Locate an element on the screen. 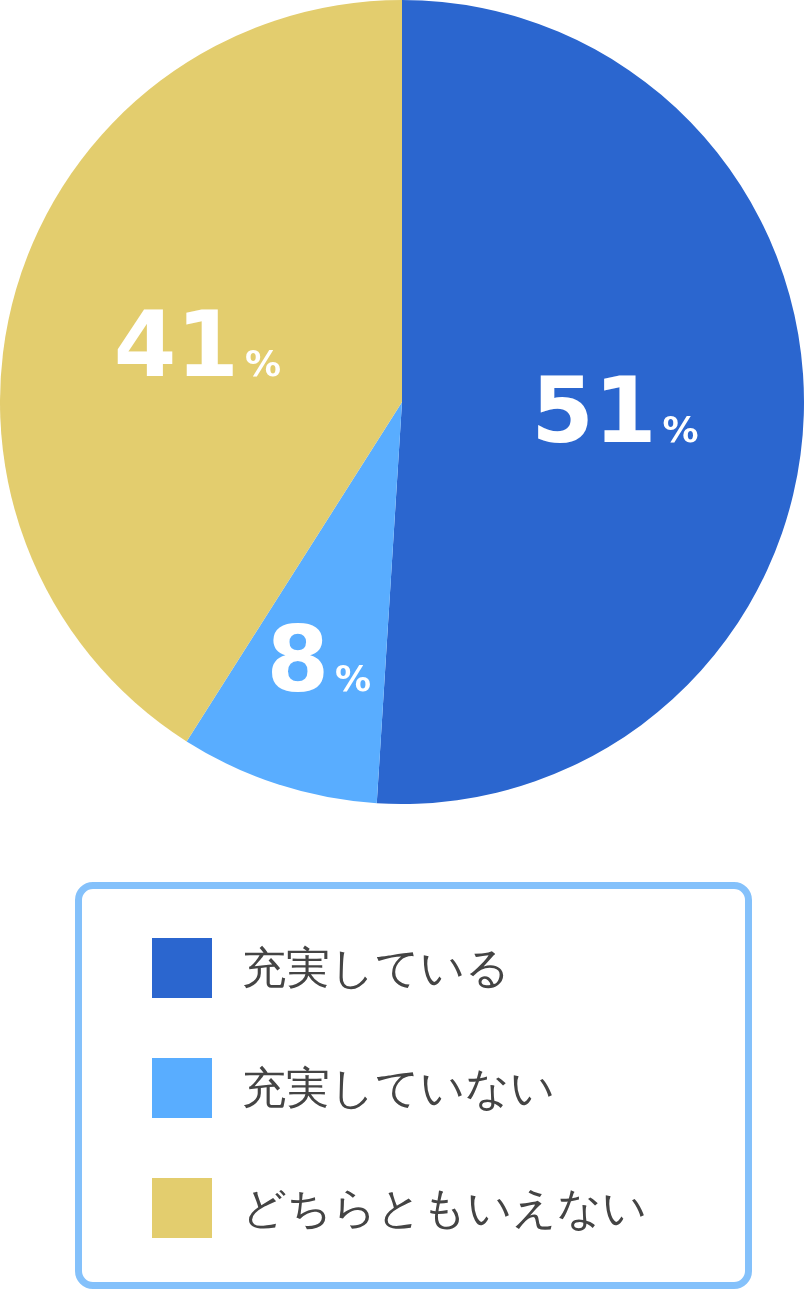  data-label: 41% is located at coordinates (197, 344).